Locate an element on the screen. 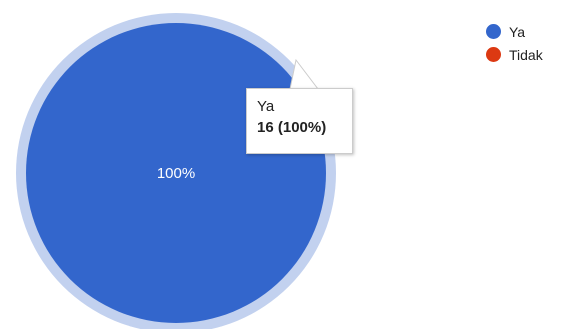 The width and height of the screenshot is (569, 329). legend: Ya Tidak is located at coordinates (514, 45).